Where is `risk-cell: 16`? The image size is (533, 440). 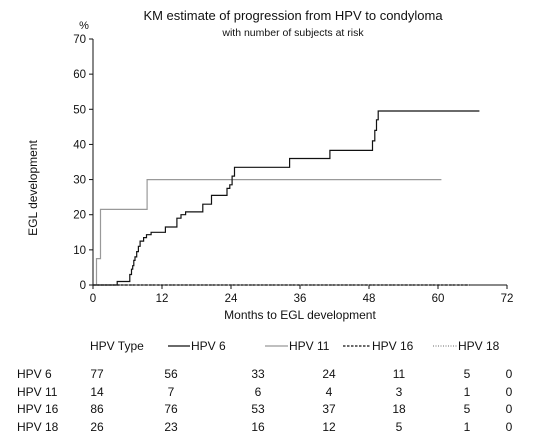
risk-cell: 16 is located at coordinates (258, 427).